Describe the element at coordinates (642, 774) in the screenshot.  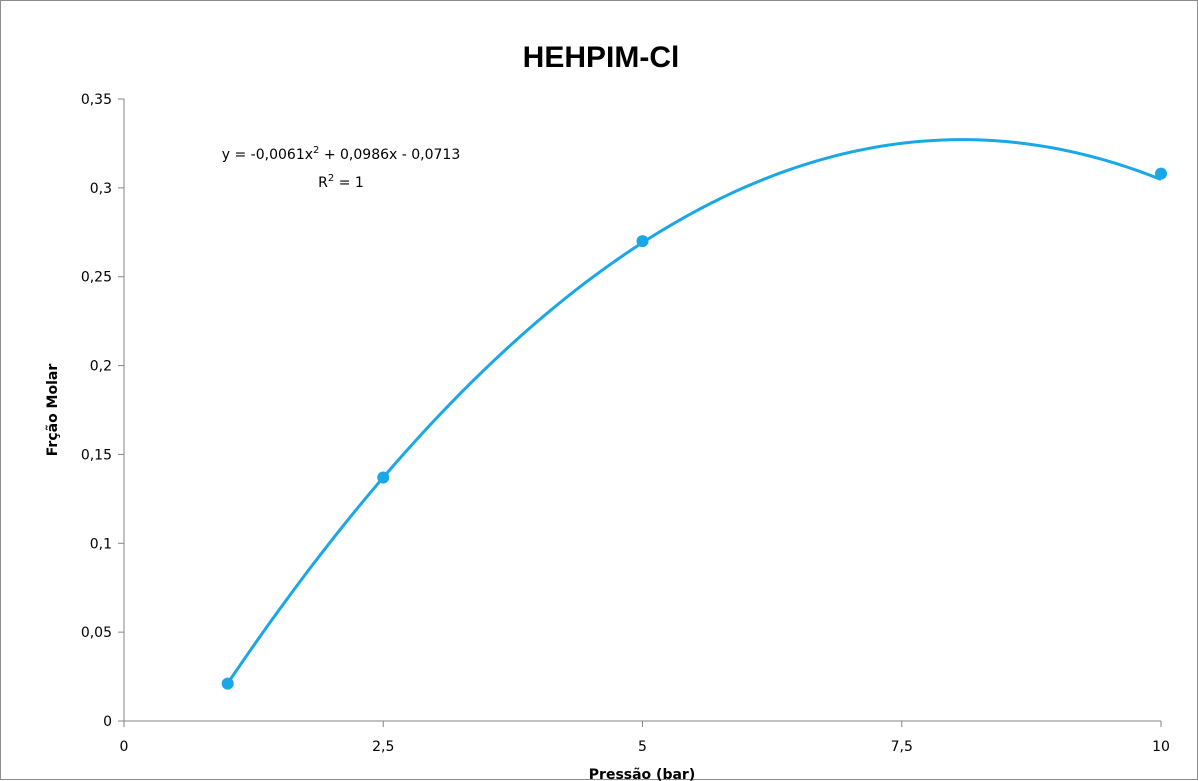
I see `x-axis-label: Pressão (bar)` at that location.